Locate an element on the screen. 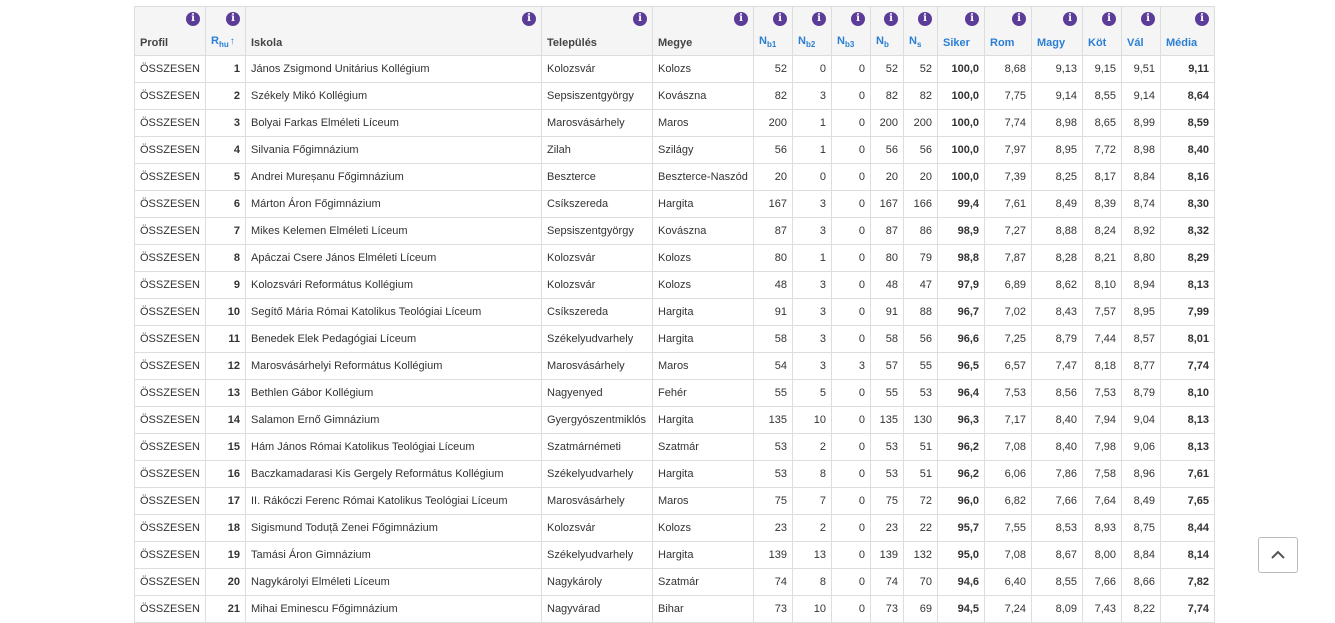 This screenshot has height=623, width=1335. cell-rank: 3 is located at coordinates (225, 123).